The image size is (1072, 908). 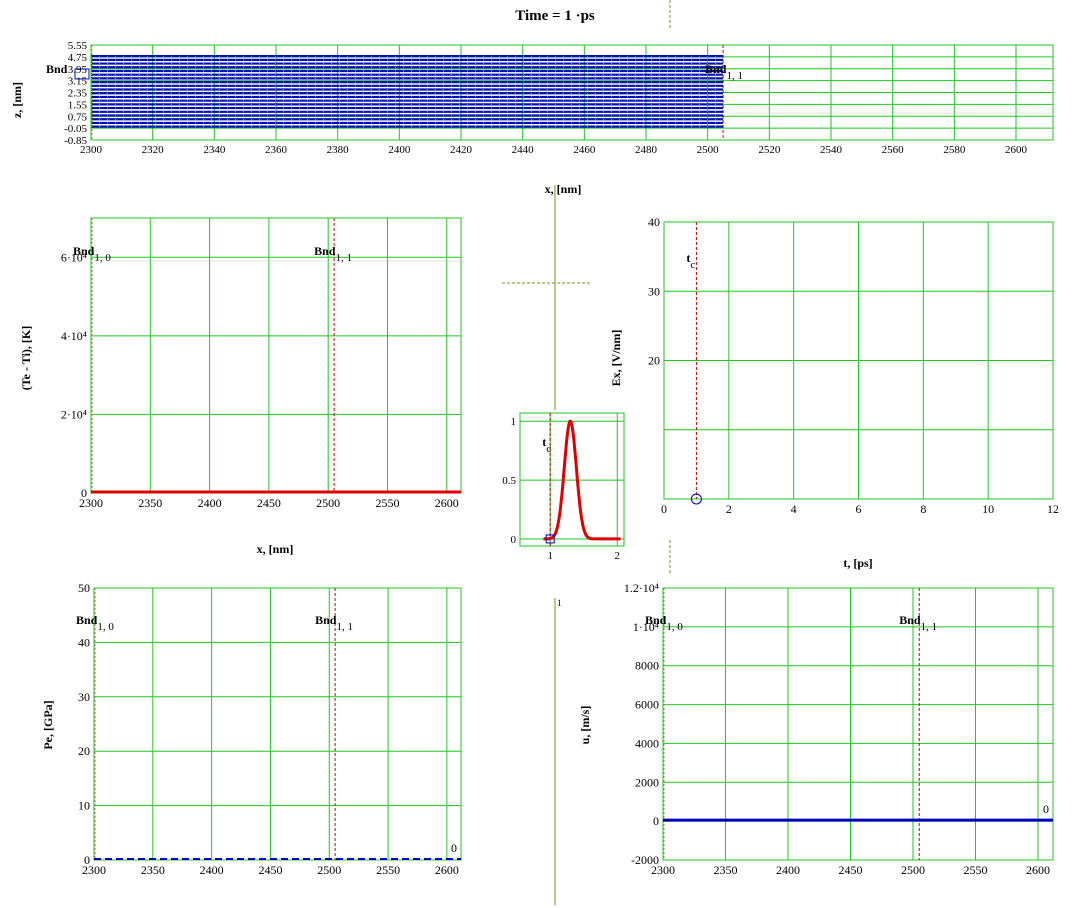 What do you see at coordinates (654, 222) in the screenshot?
I see `ex_field-y-tick-label: 40` at bounding box center [654, 222].